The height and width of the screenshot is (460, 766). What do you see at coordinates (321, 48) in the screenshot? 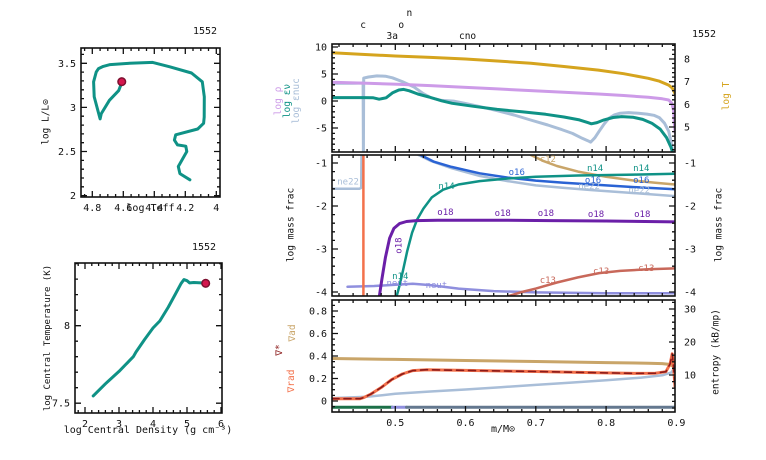
I see `y-tick-label: 10` at bounding box center [321, 48].